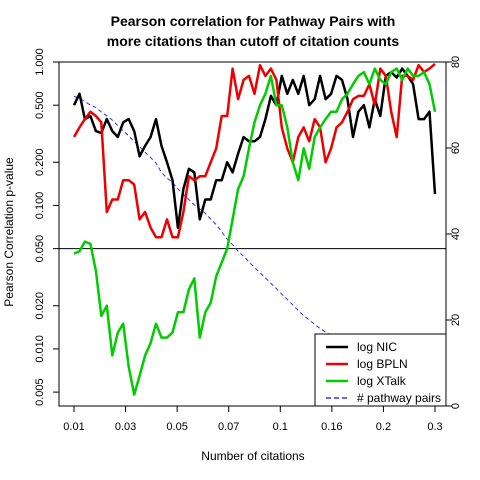  I want to click on y-tick-label: 0.020, so click(40, 306).